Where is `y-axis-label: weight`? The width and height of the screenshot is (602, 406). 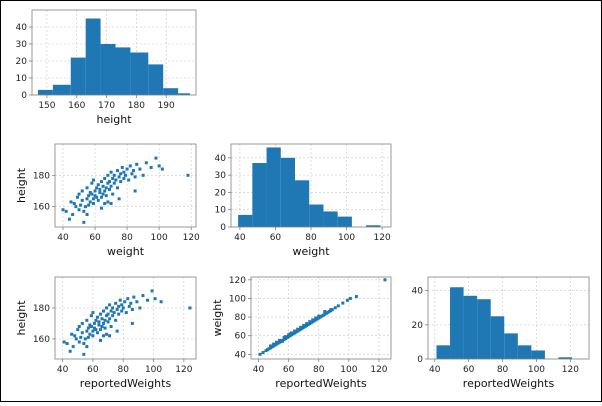 y-axis-label: weight is located at coordinates (217, 318).